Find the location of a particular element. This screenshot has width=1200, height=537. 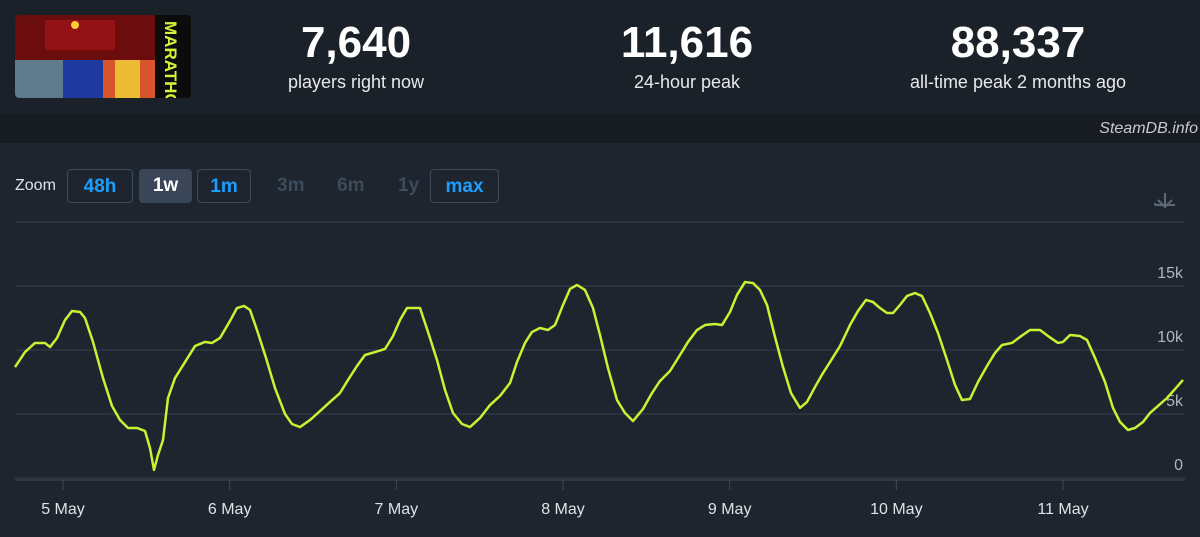

watermark: SteamDB.info is located at coordinates (1148, 128).